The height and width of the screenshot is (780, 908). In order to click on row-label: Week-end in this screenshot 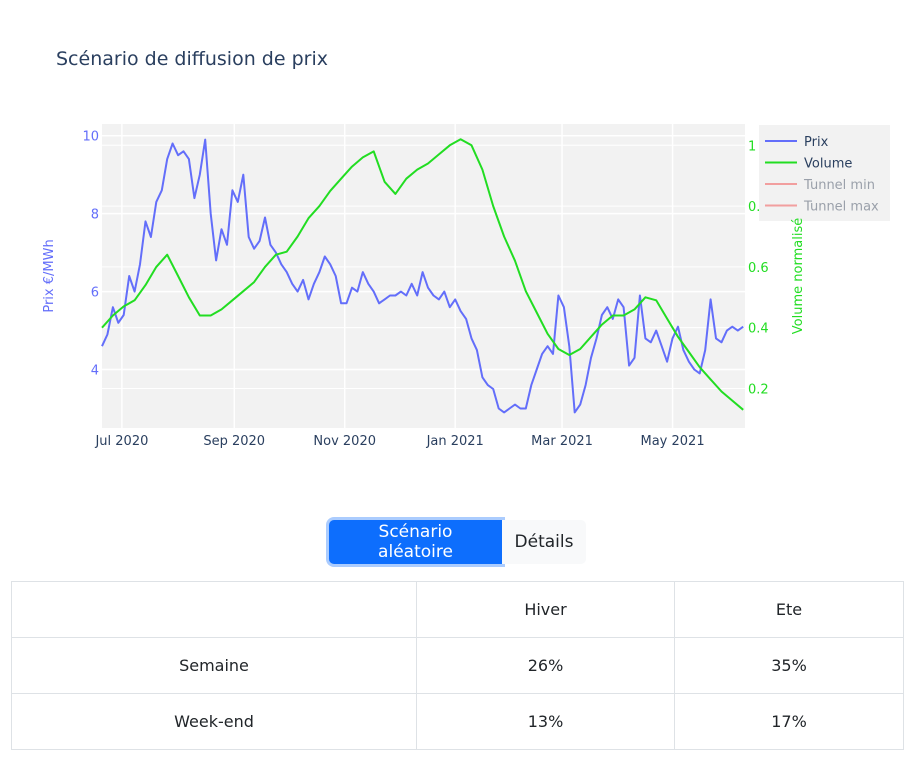, I will do `click(214, 721)`.